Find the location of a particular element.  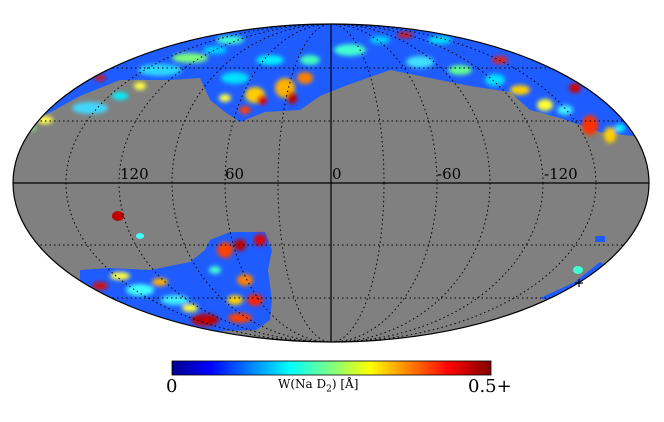

marker-icon is located at coordinates (579, 283).